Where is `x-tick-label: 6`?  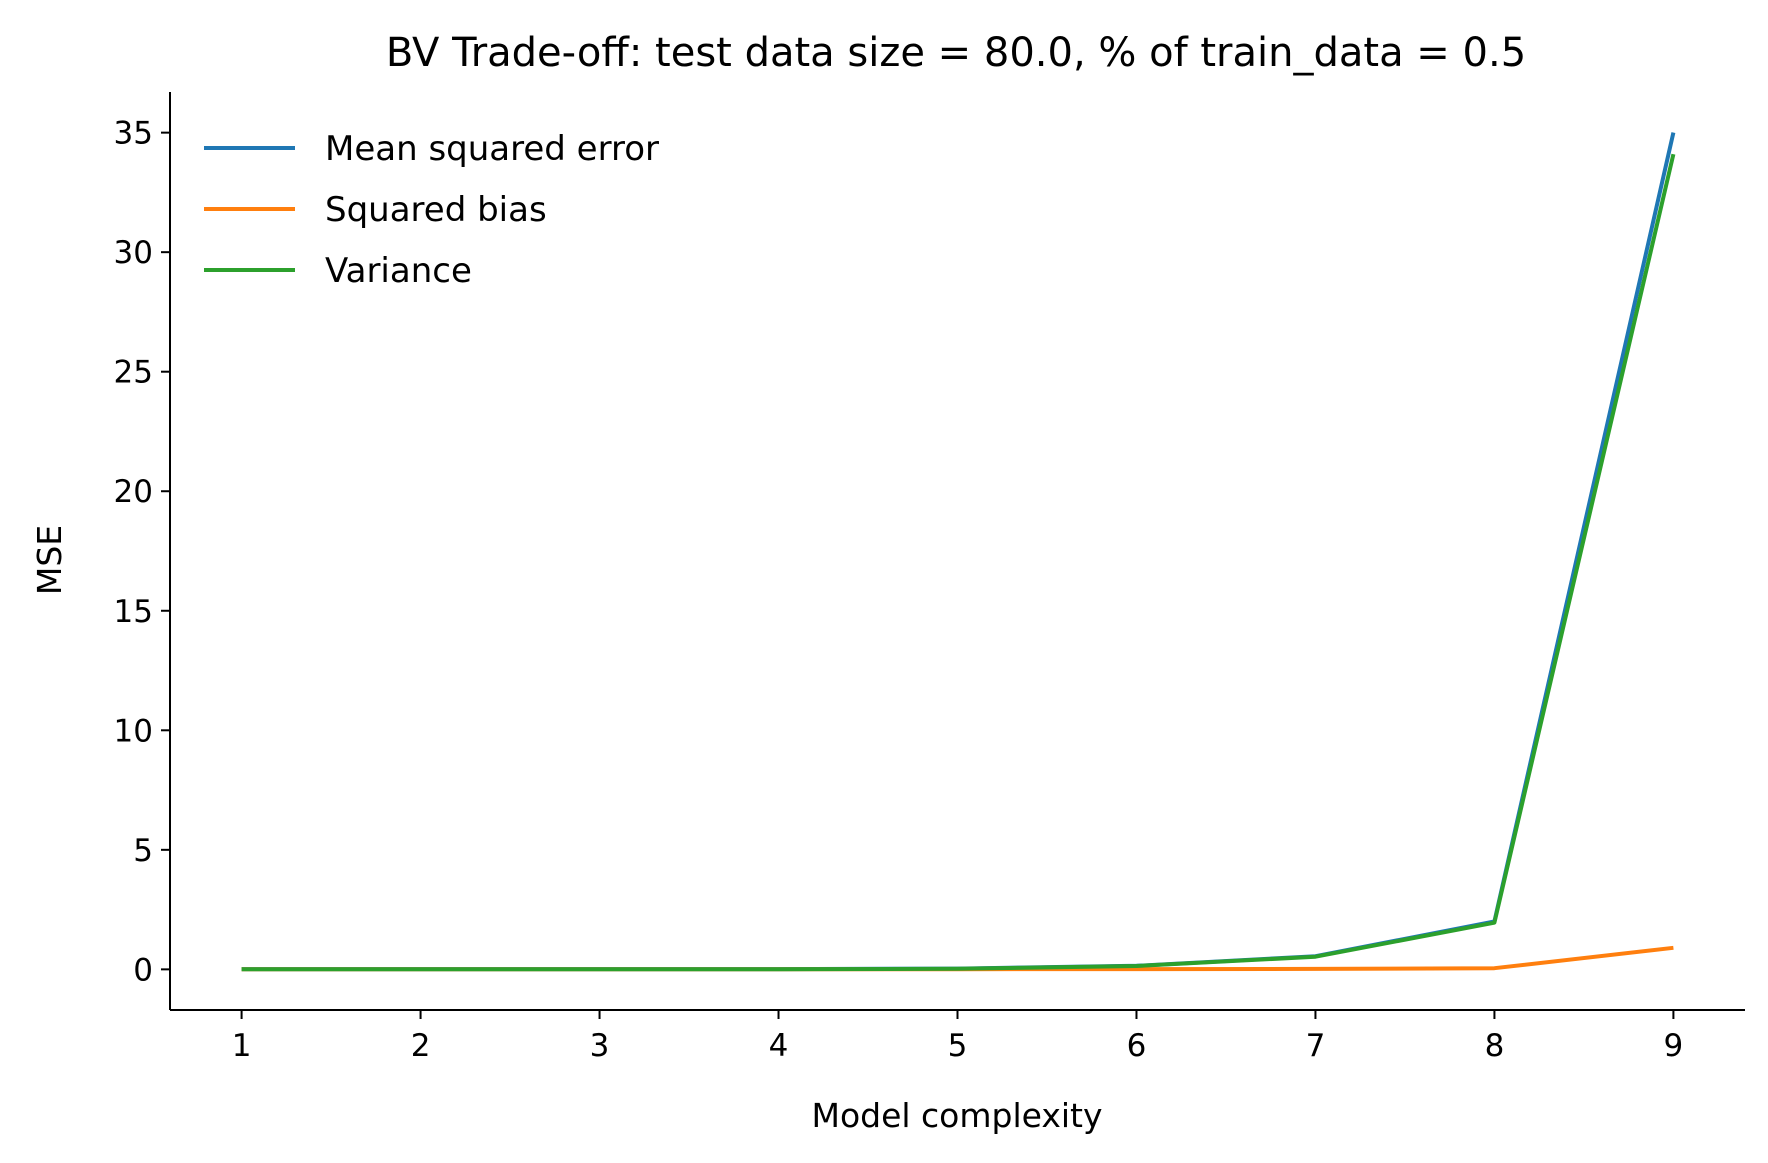
x-tick-label: 6 is located at coordinates (1137, 1046).